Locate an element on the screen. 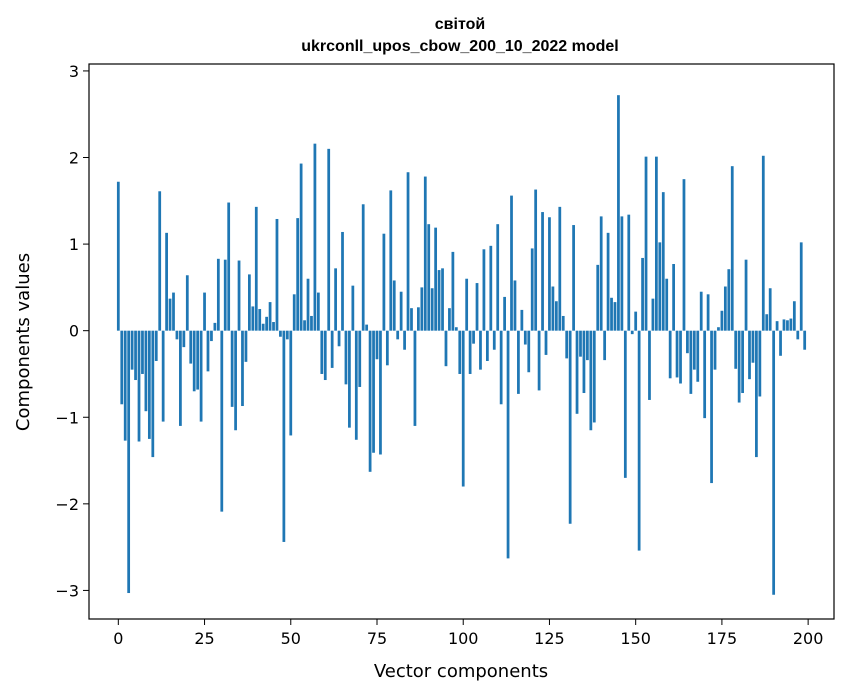  chart-title: світой is located at coordinates (460, 24).